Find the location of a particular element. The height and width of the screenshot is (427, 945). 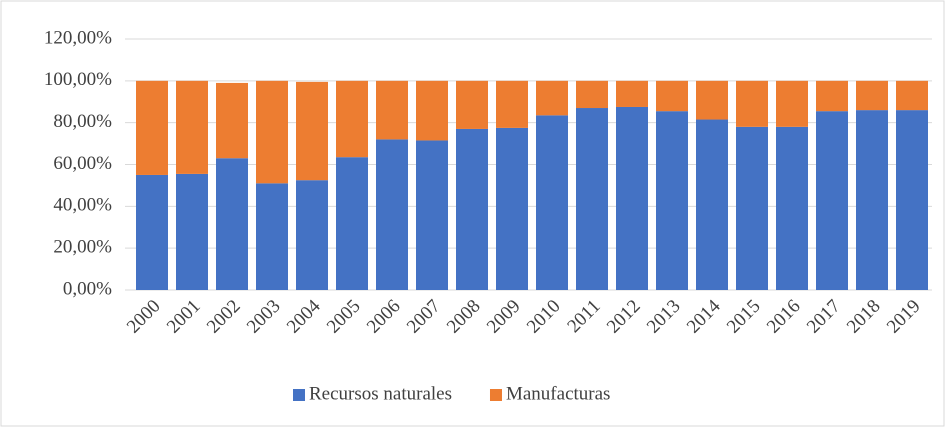

y-tick-label: 0,00% is located at coordinates (87, 288).